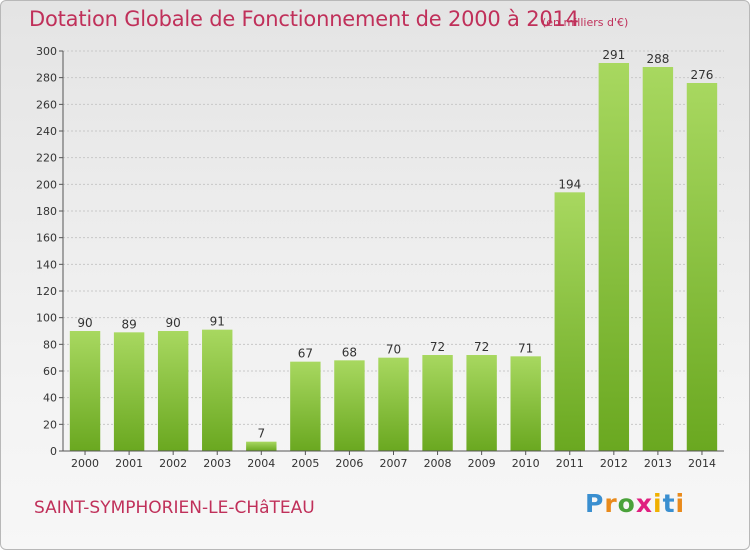 The image size is (750, 550). What do you see at coordinates (85, 463) in the screenshot?
I see `x-tick-label: 2000` at bounding box center [85, 463].